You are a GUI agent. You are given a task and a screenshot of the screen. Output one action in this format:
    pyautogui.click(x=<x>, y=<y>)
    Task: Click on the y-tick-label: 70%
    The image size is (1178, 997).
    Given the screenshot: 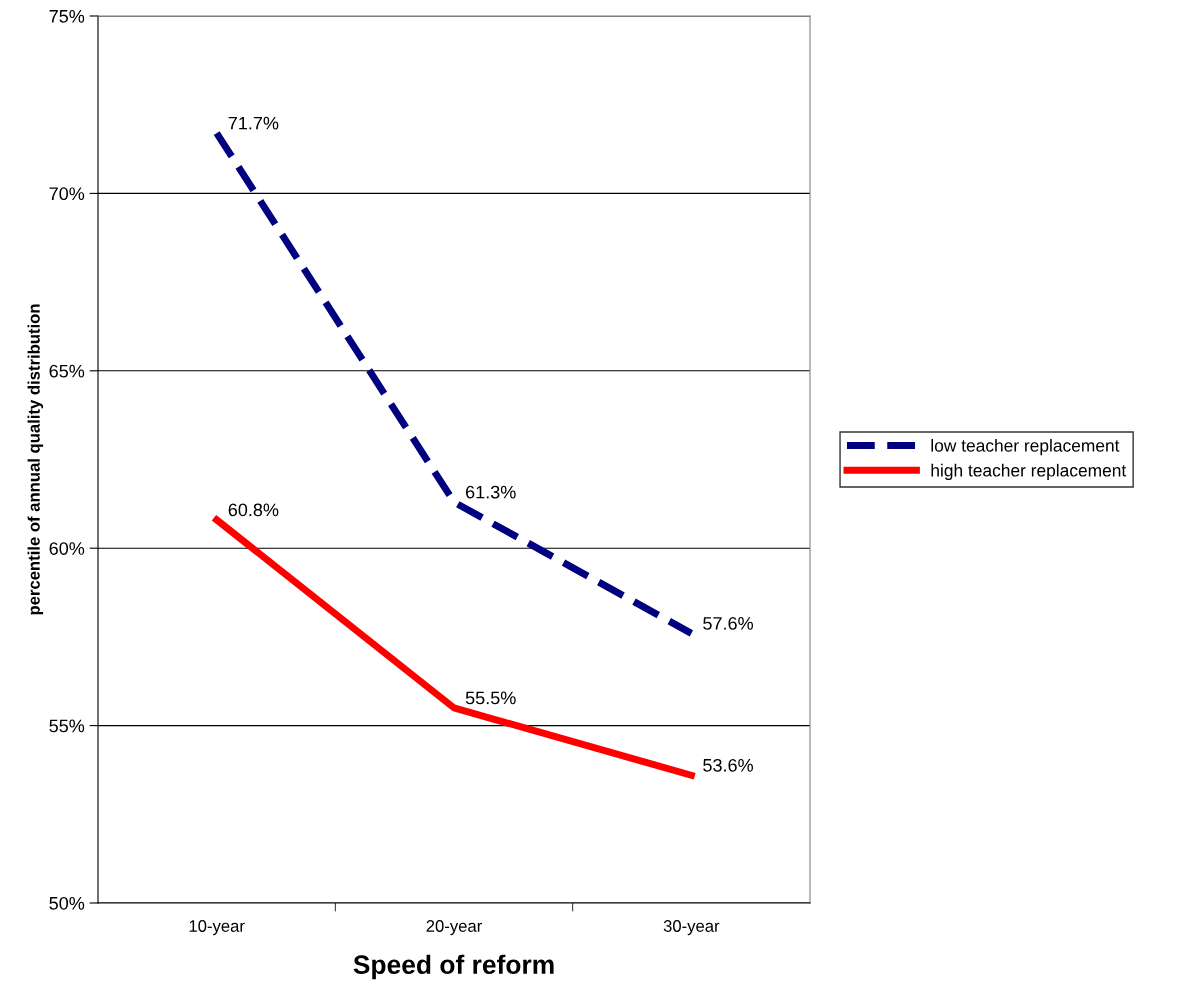 What is the action you would take?
    pyautogui.click(x=67, y=194)
    